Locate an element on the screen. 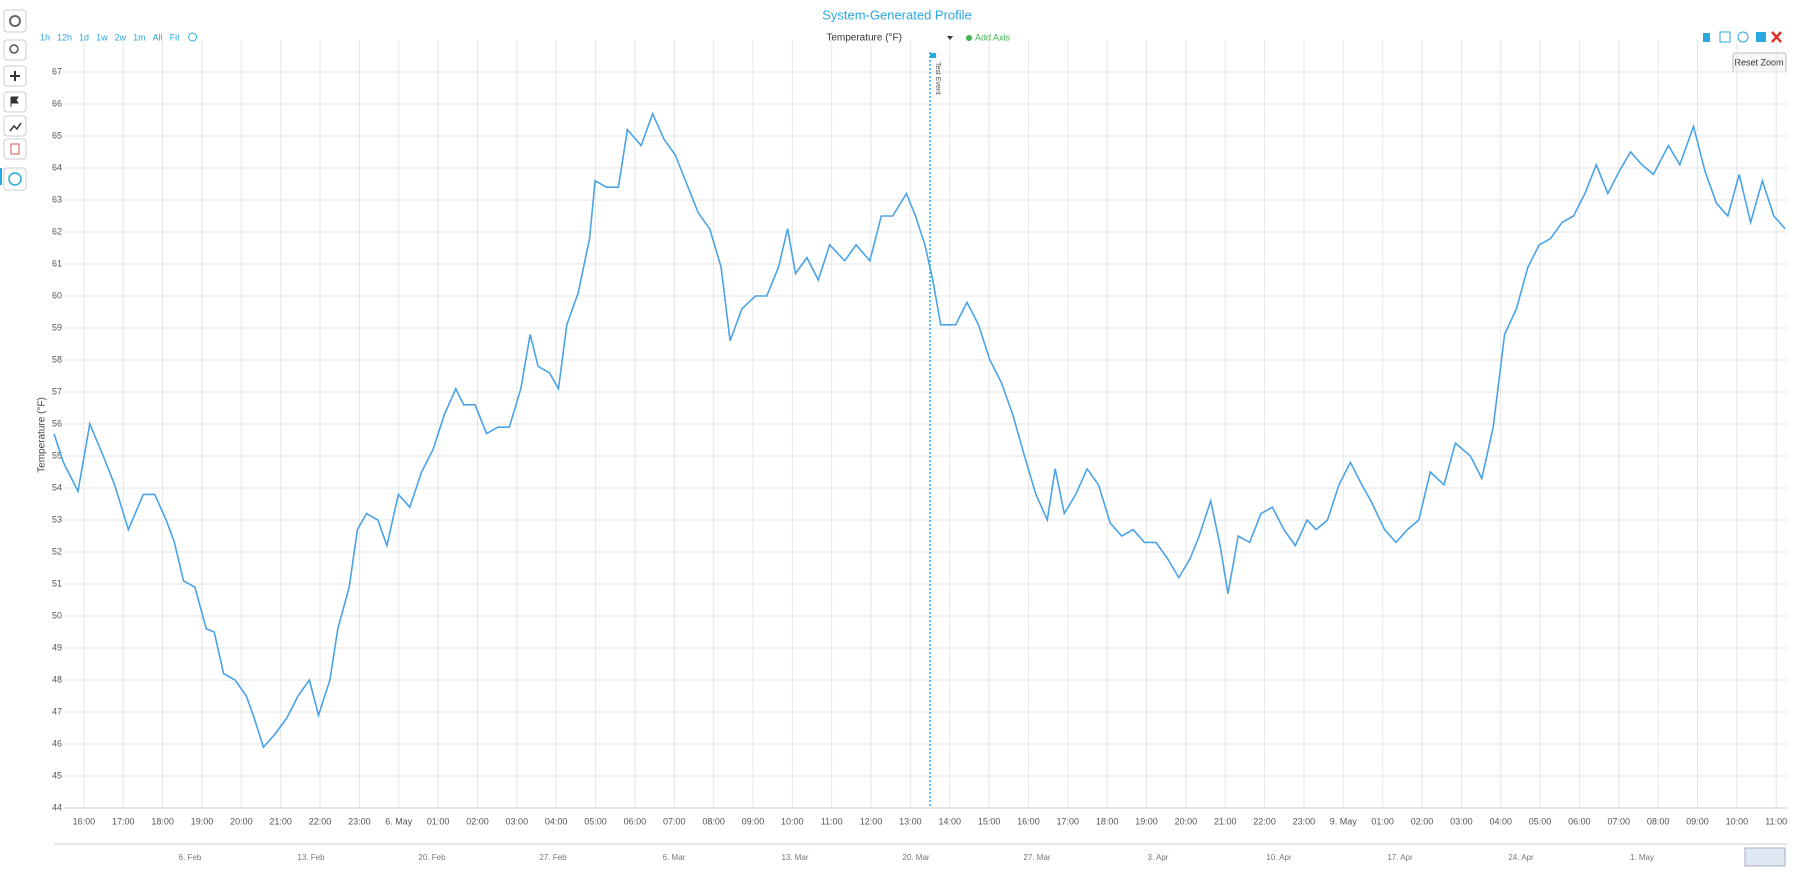  x-tick-label: 13:00 is located at coordinates (910, 821).